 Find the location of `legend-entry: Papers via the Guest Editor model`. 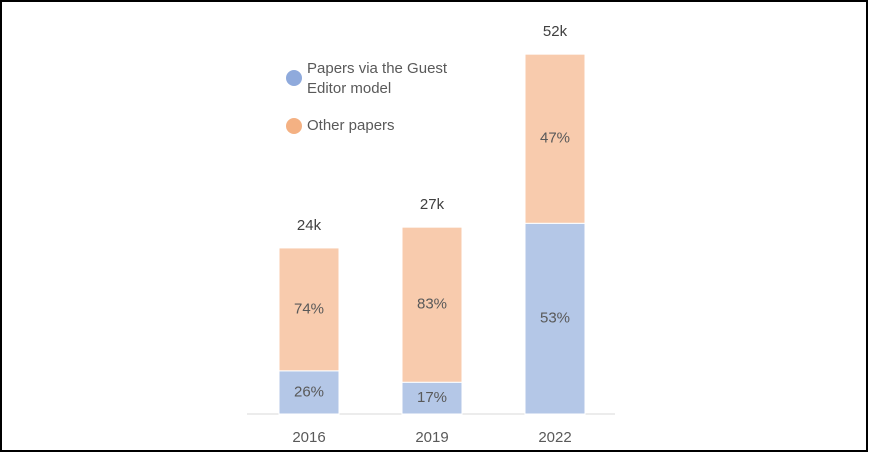

legend-entry: Papers via the Guest Editor model is located at coordinates (377, 78).